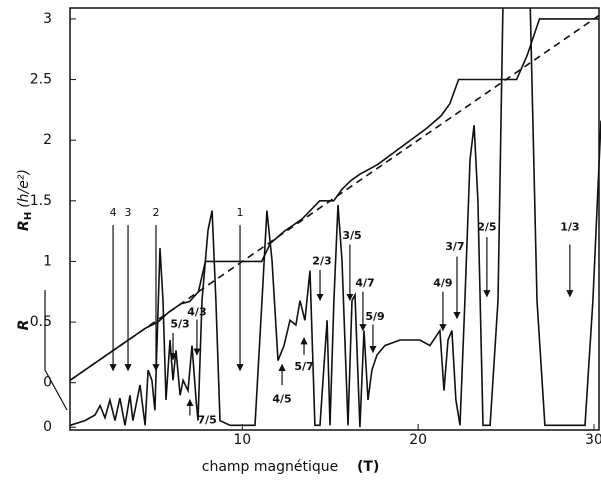  I want to click on annotation-label: 7/5, so click(206, 419).